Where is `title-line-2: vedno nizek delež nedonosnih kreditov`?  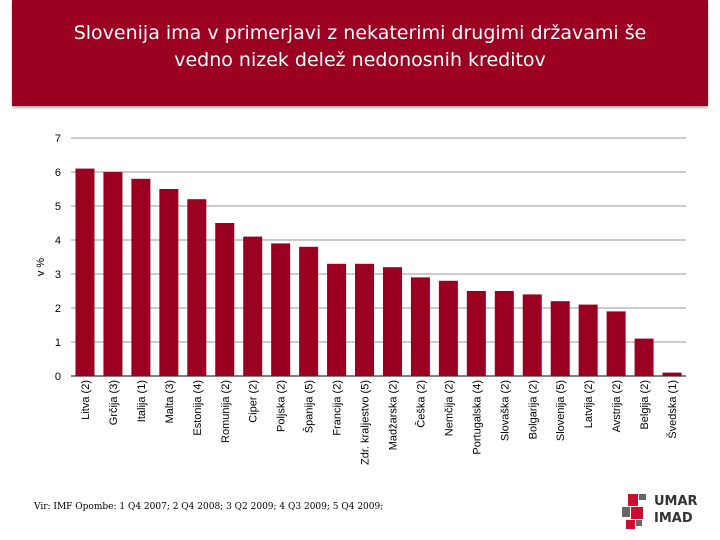 title-line-2: vedno nizek delež nedonosnih kreditov is located at coordinates (360, 60).